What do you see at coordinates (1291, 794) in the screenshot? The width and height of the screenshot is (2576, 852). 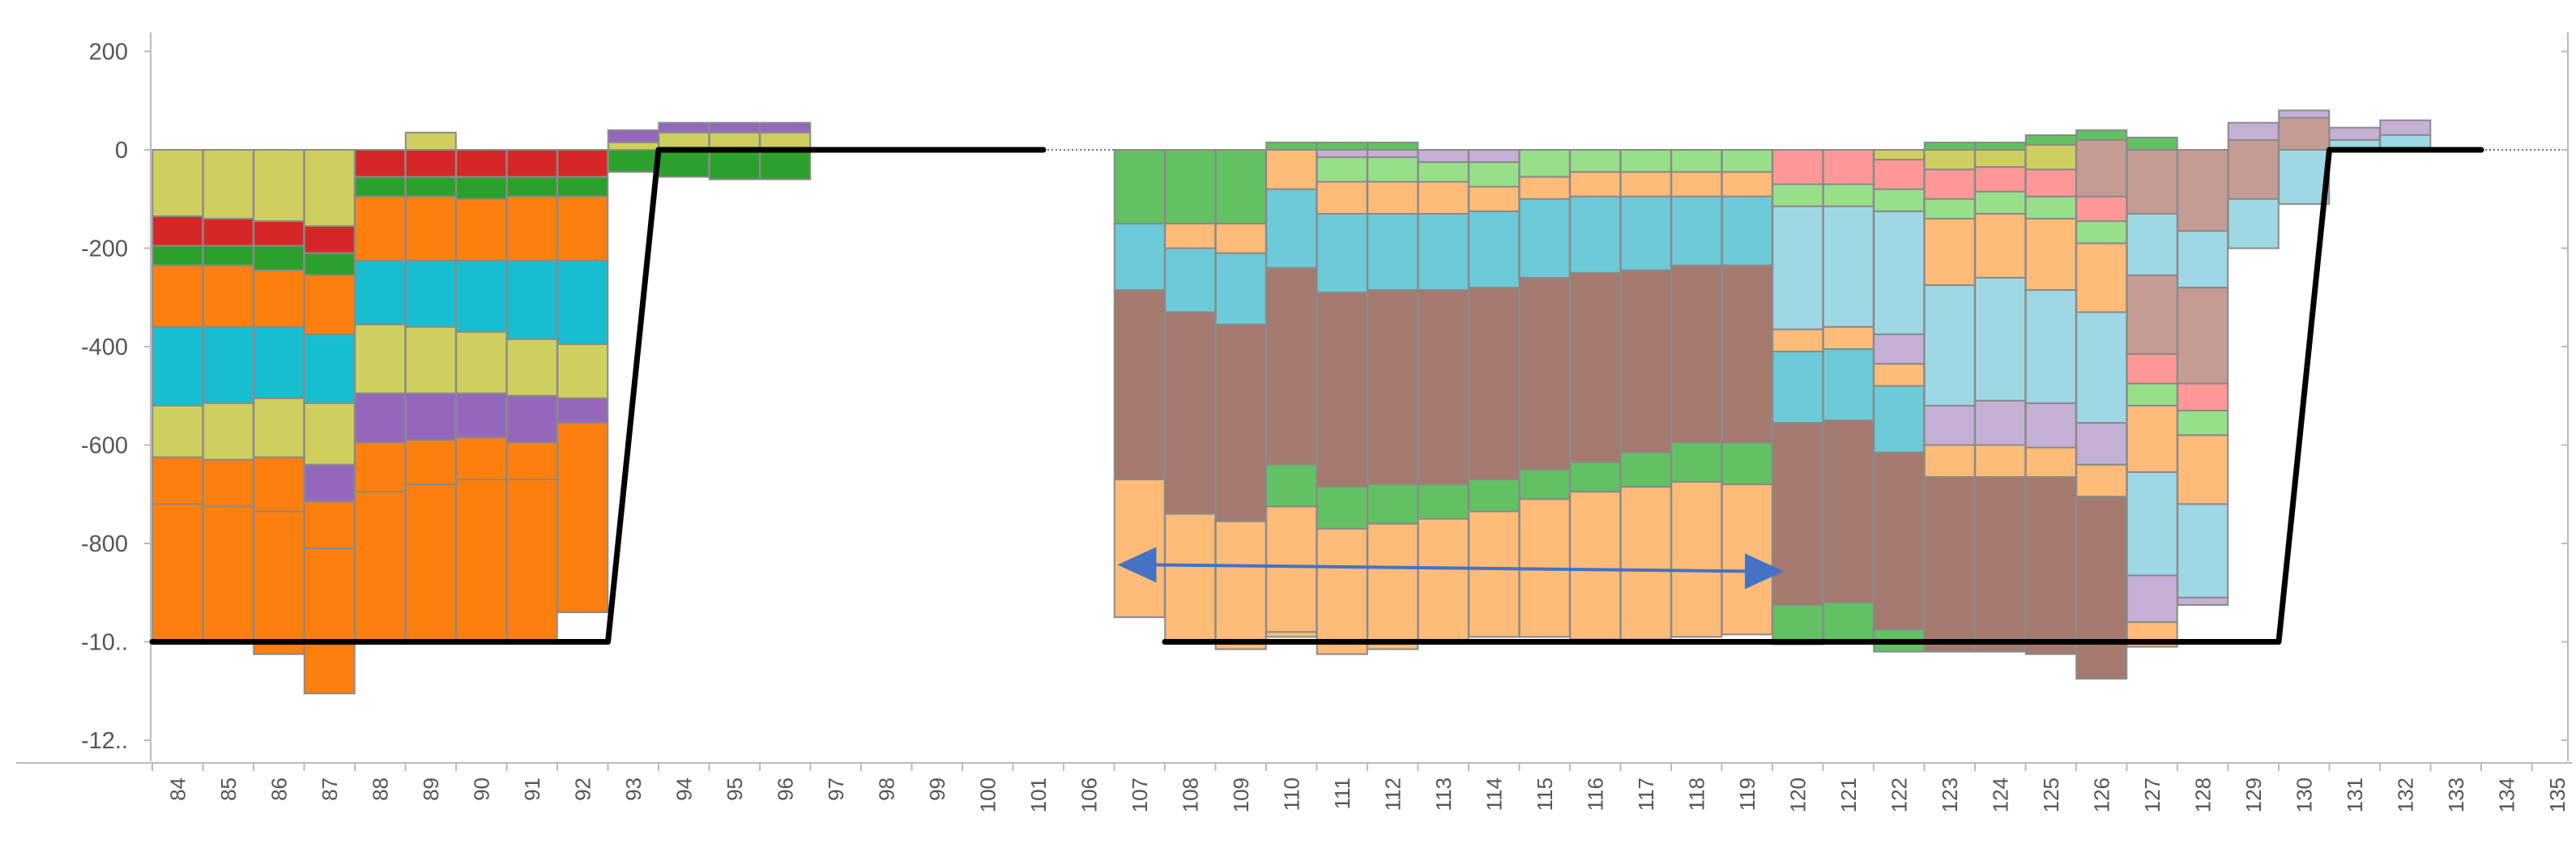 I see `x-tick-label-110: 110` at bounding box center [1291, 794].